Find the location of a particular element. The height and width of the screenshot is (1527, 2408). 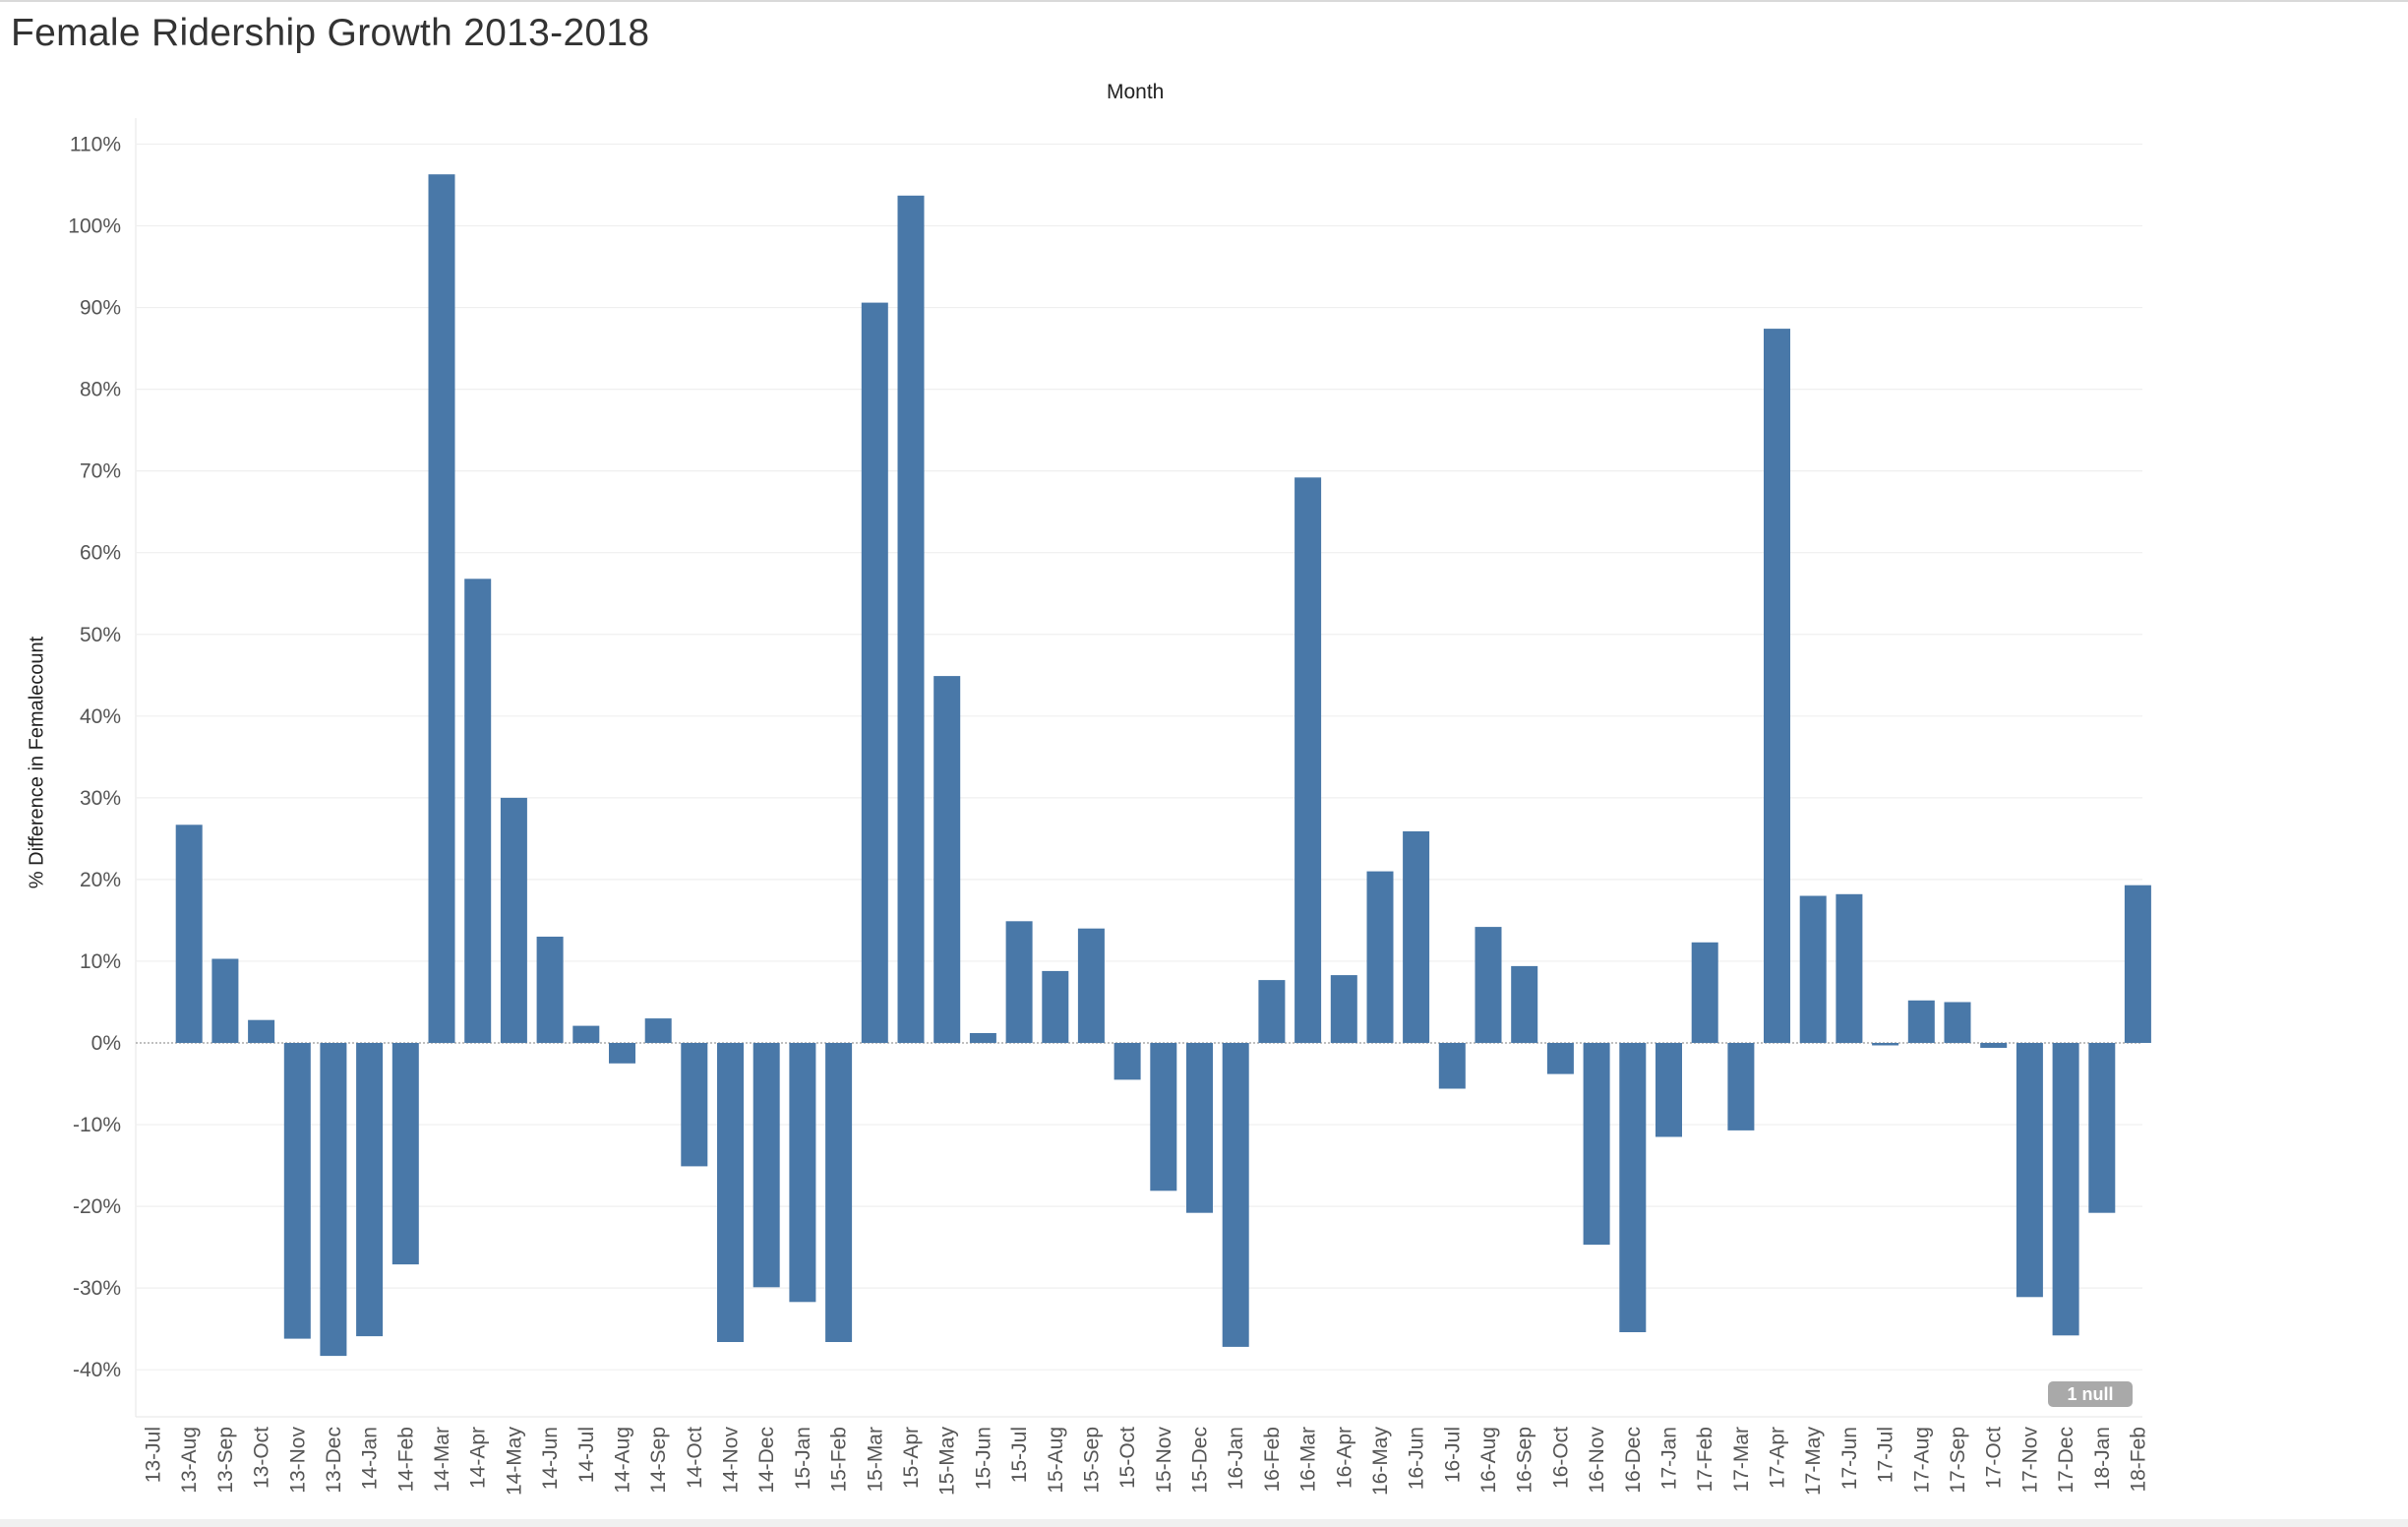

x-tick-label: 16-Dec is located at coordinates (1633, 1460).